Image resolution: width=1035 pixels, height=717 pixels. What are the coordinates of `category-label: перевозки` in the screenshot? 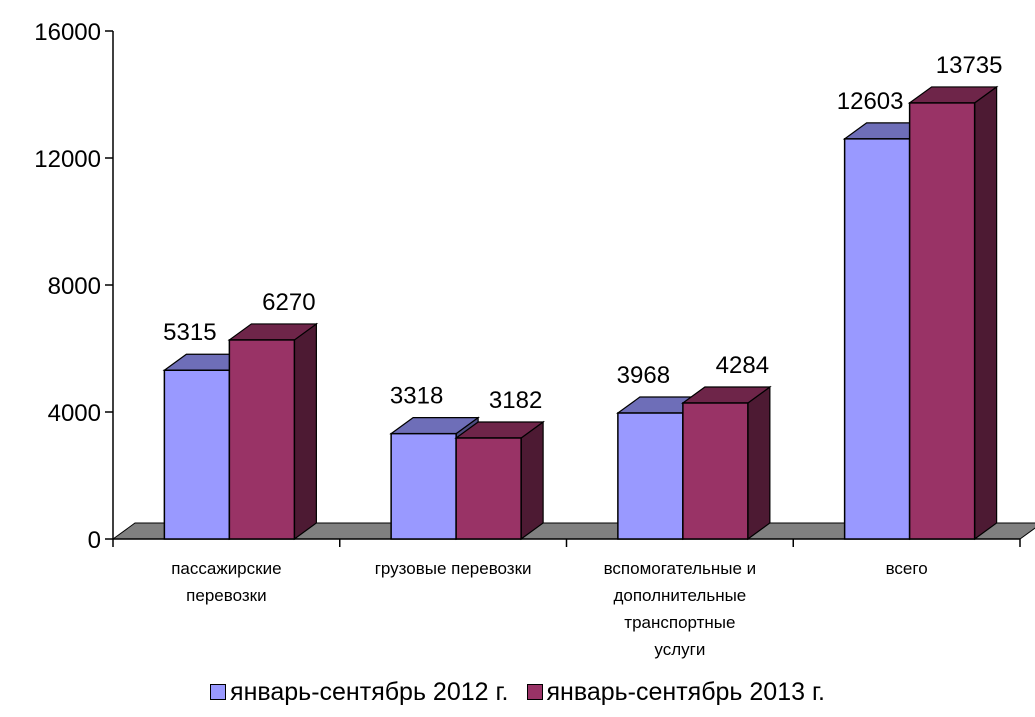 It's located at (226, 595).